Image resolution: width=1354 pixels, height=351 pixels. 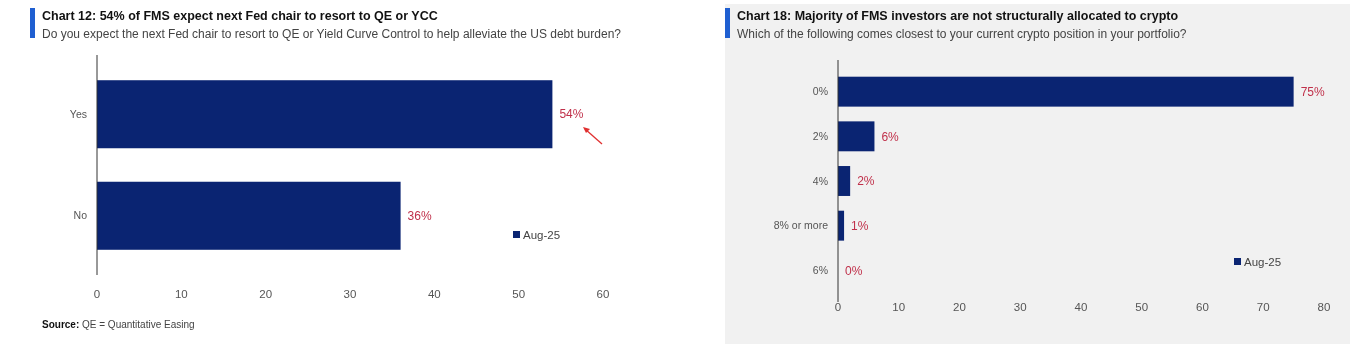 What do you see at coordinates (958, 16) in the screenshot?
I see `chart-title: Chart 18: Majority of FMS investors are not structurally allocated to crypto` at bounding box center [958, 16].